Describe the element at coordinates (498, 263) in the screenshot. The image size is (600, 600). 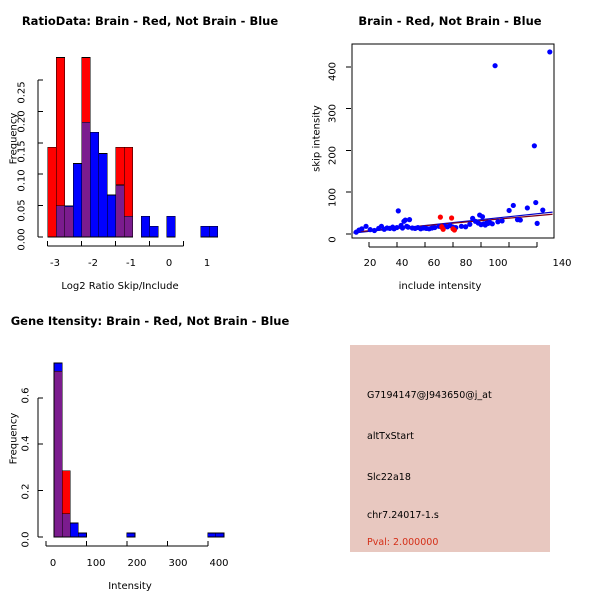
I see `scatter-xtick-4: 100` at that location.